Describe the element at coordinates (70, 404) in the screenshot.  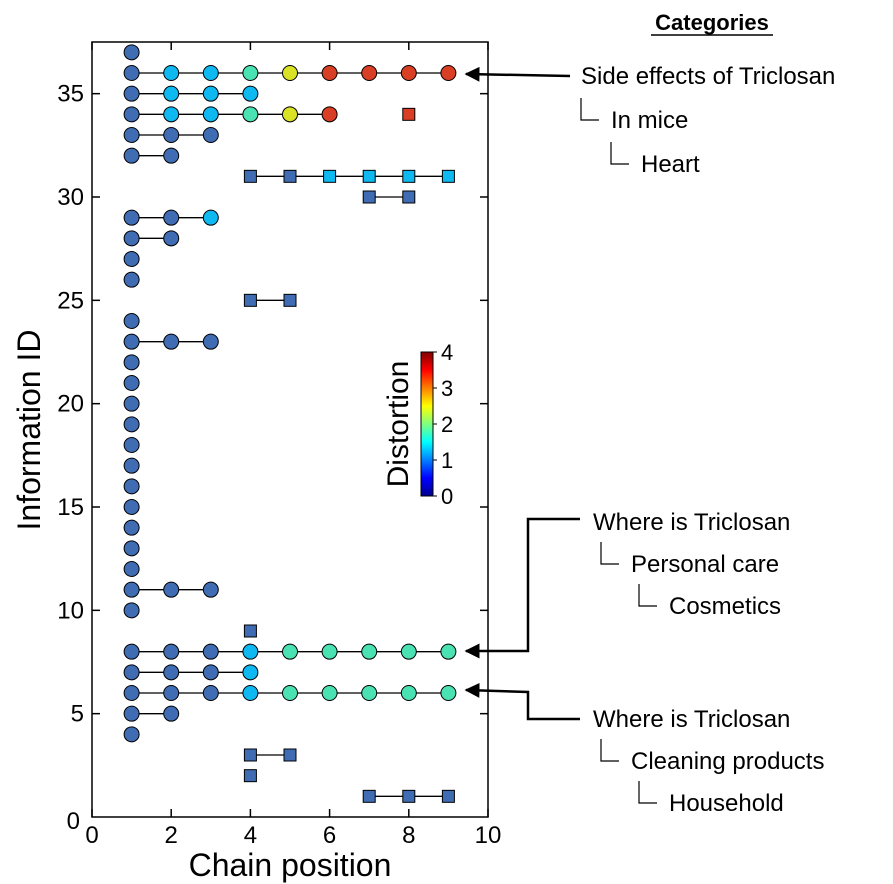
I see `y-tick-label: 20` at that location.